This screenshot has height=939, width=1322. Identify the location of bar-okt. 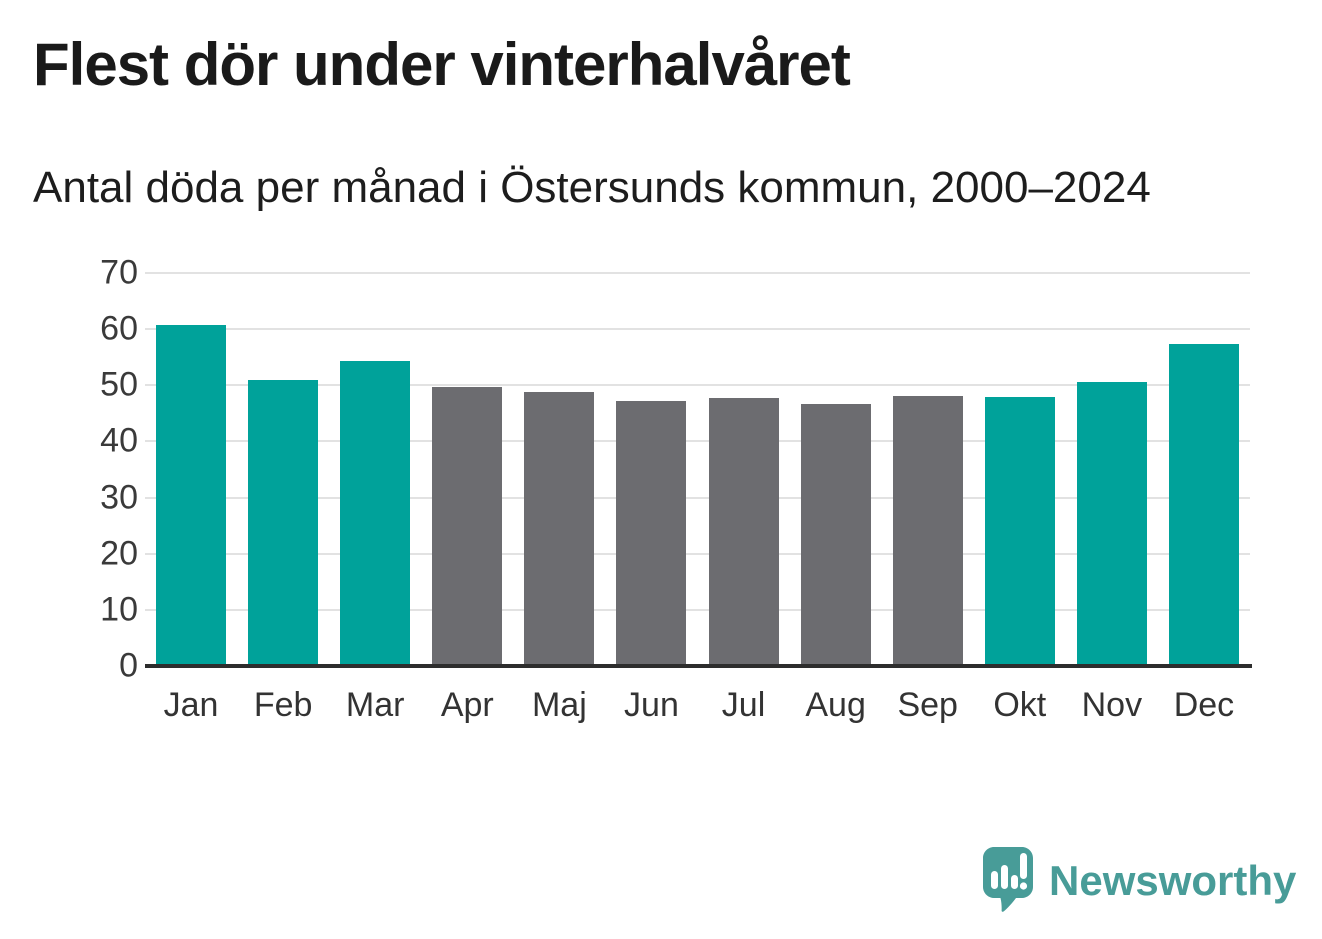
(1019, 531).